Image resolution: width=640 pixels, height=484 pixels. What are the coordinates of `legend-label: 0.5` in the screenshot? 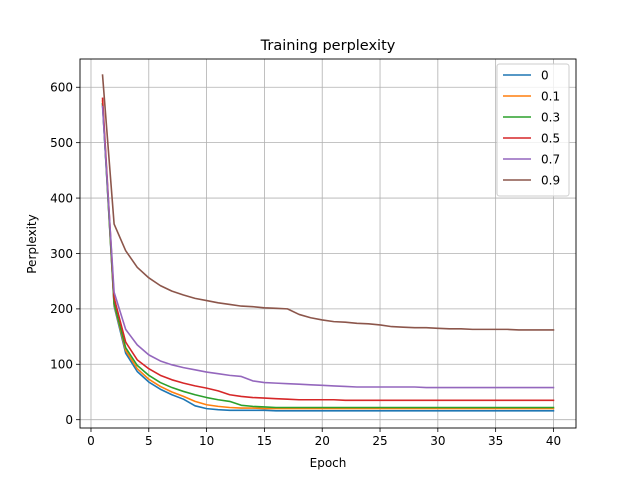 It's located at (550, 138).